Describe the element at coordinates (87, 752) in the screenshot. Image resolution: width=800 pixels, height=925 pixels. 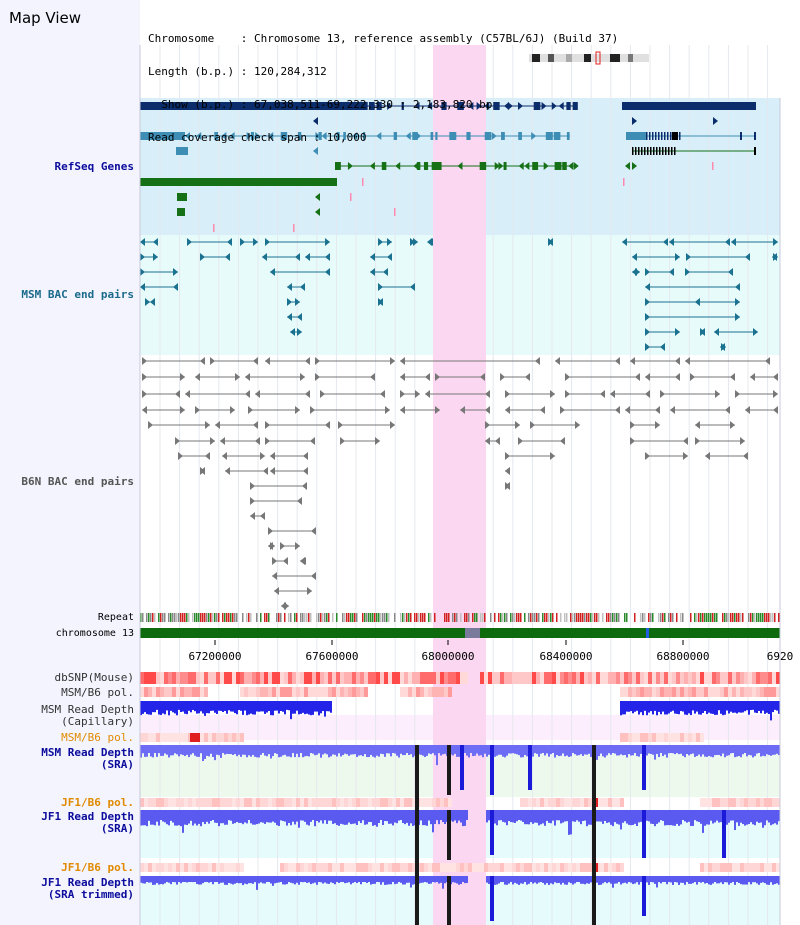
I see `track-label-msm-sra-1: MSM Read Depth` at that location.